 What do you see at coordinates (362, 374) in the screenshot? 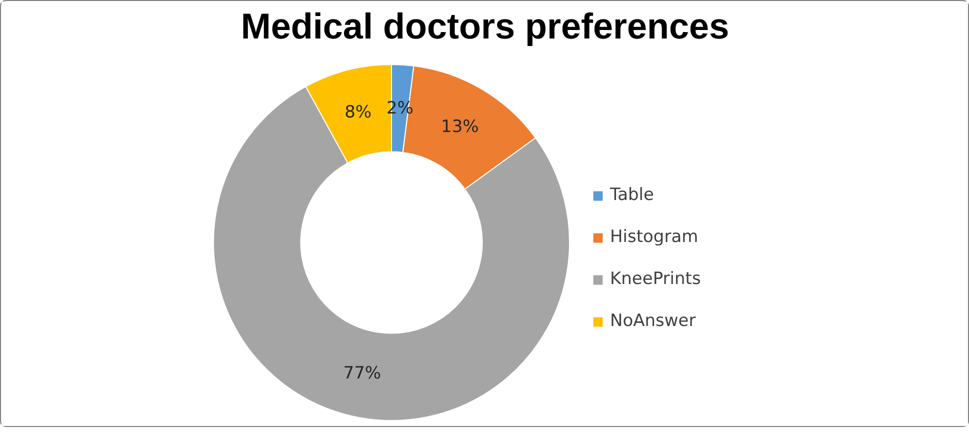
I see `data-label: 77%` at bounding box center [362, 374].